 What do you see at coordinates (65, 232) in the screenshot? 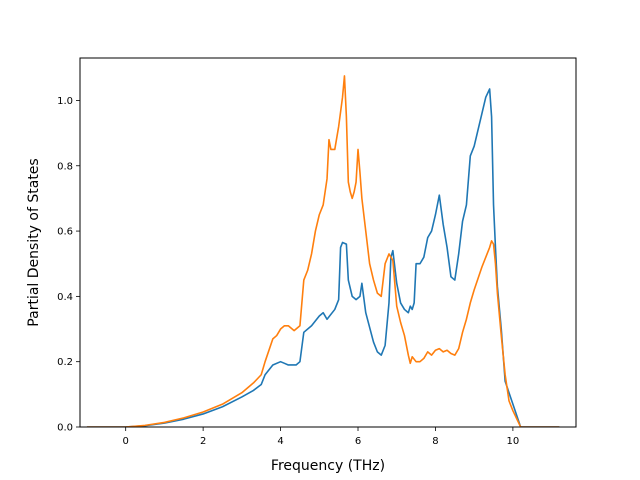
I see `y-tick-label: 0.6` at bounding box center [65, 232].